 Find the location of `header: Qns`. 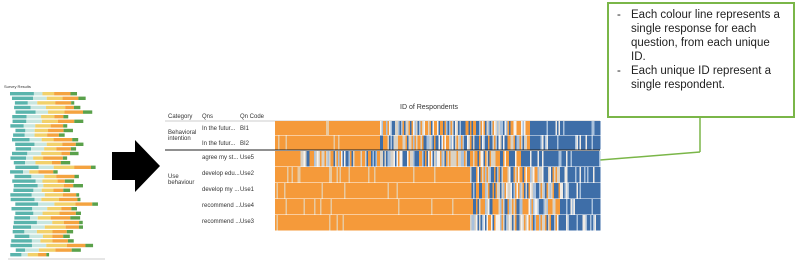

header: Qns is located at coordinates (208, 117).